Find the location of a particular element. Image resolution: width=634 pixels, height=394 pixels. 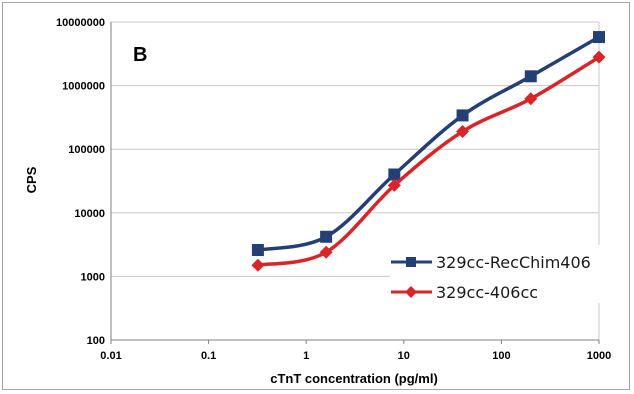

legend-label-2: 329cc-406cc is located at coordinates (487, 292).